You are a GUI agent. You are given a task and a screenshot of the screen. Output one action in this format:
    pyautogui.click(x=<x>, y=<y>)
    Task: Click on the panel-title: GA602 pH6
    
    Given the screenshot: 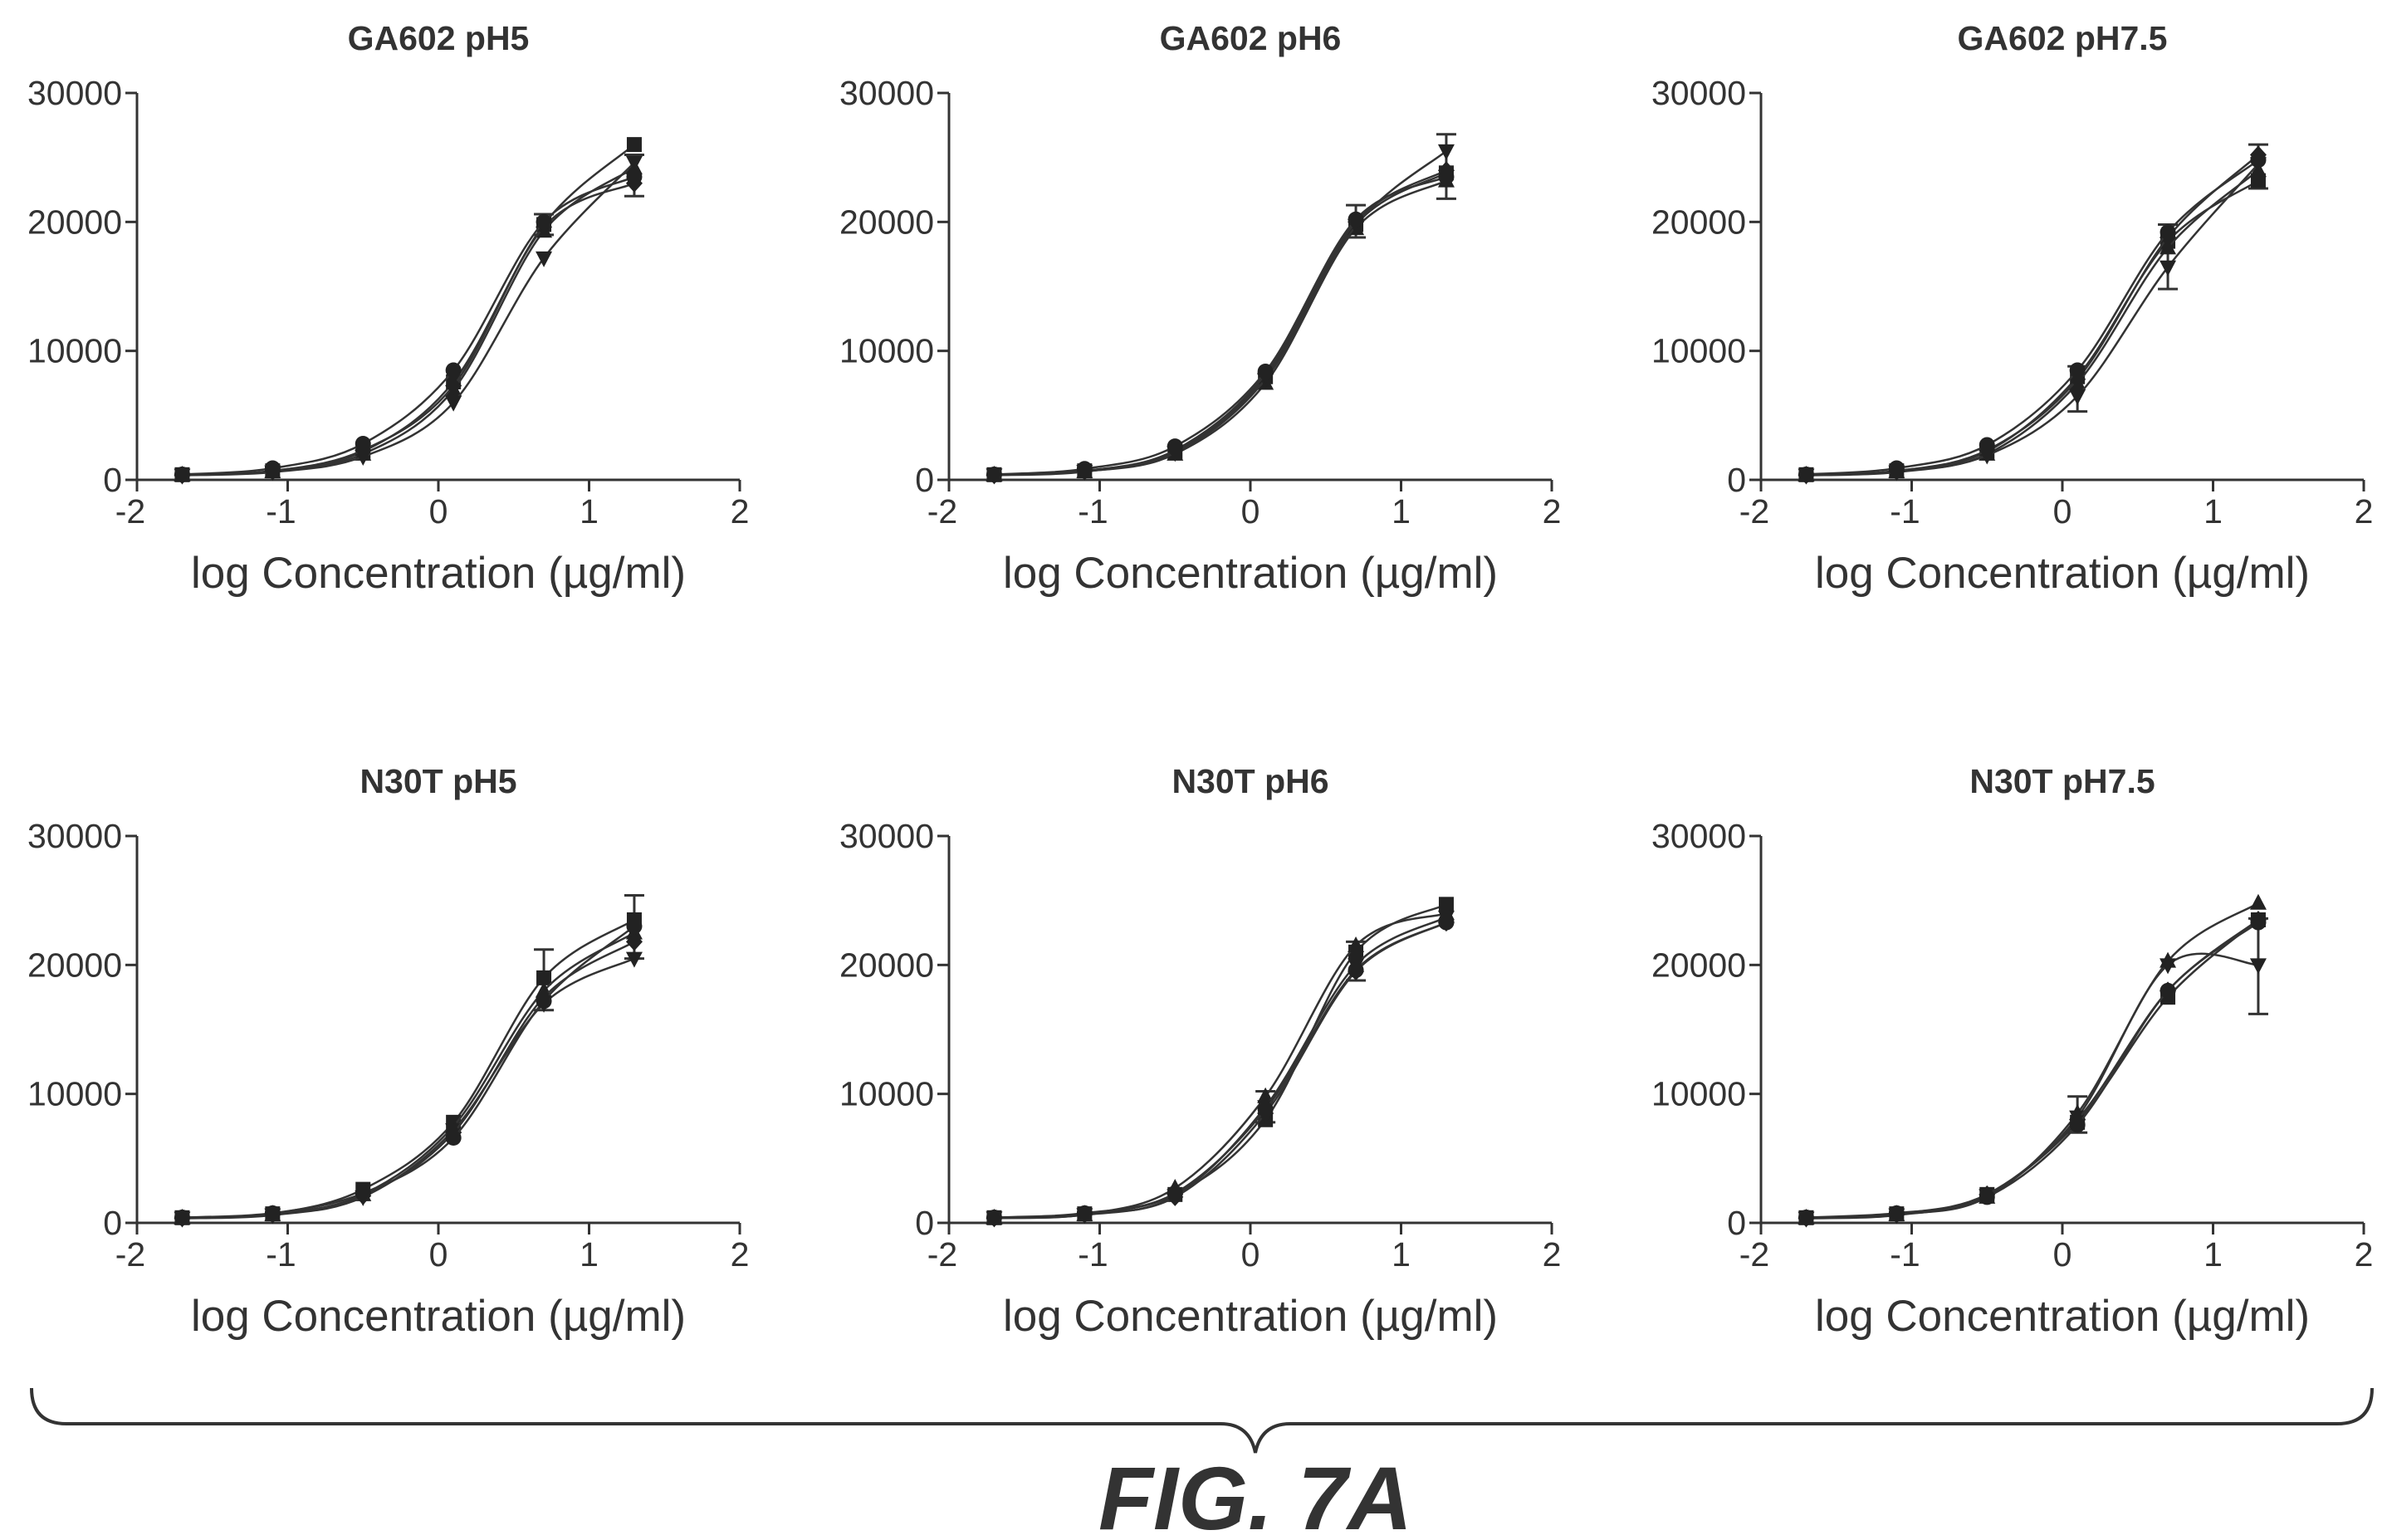 What is the action you would take?
    pyautogui.click(x=1251, y=38)
    